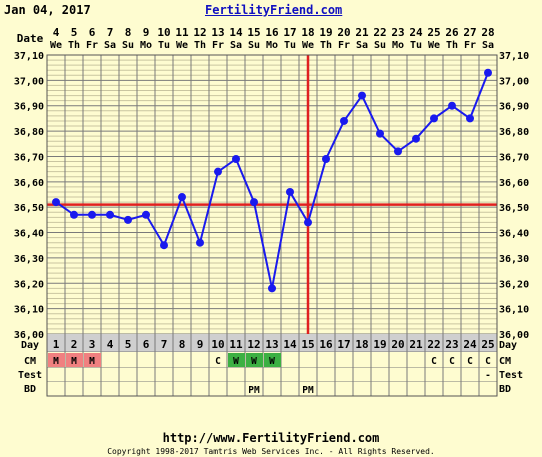  I want to click on date-label: 16, so click(272, 32).